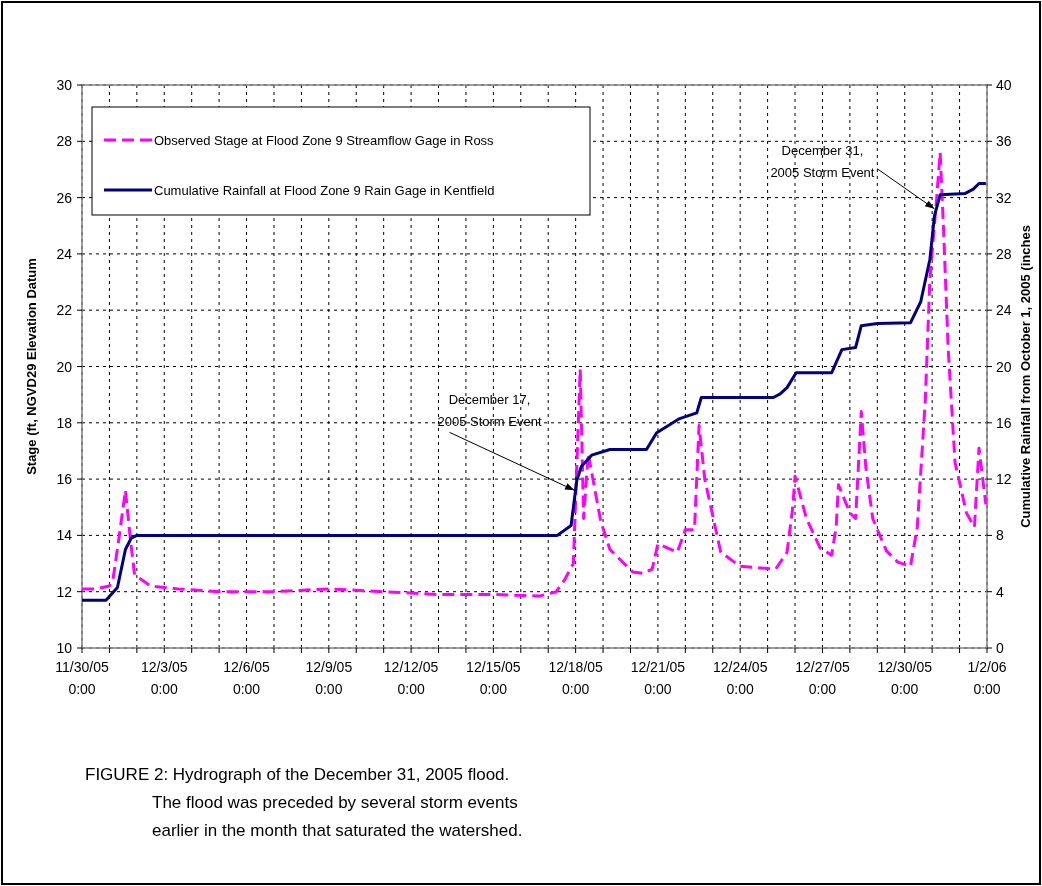  What do you see at coordinates (64, 648) in the screenshot?
I see `y-tick-label: 10` at bounding box center [64, 648].